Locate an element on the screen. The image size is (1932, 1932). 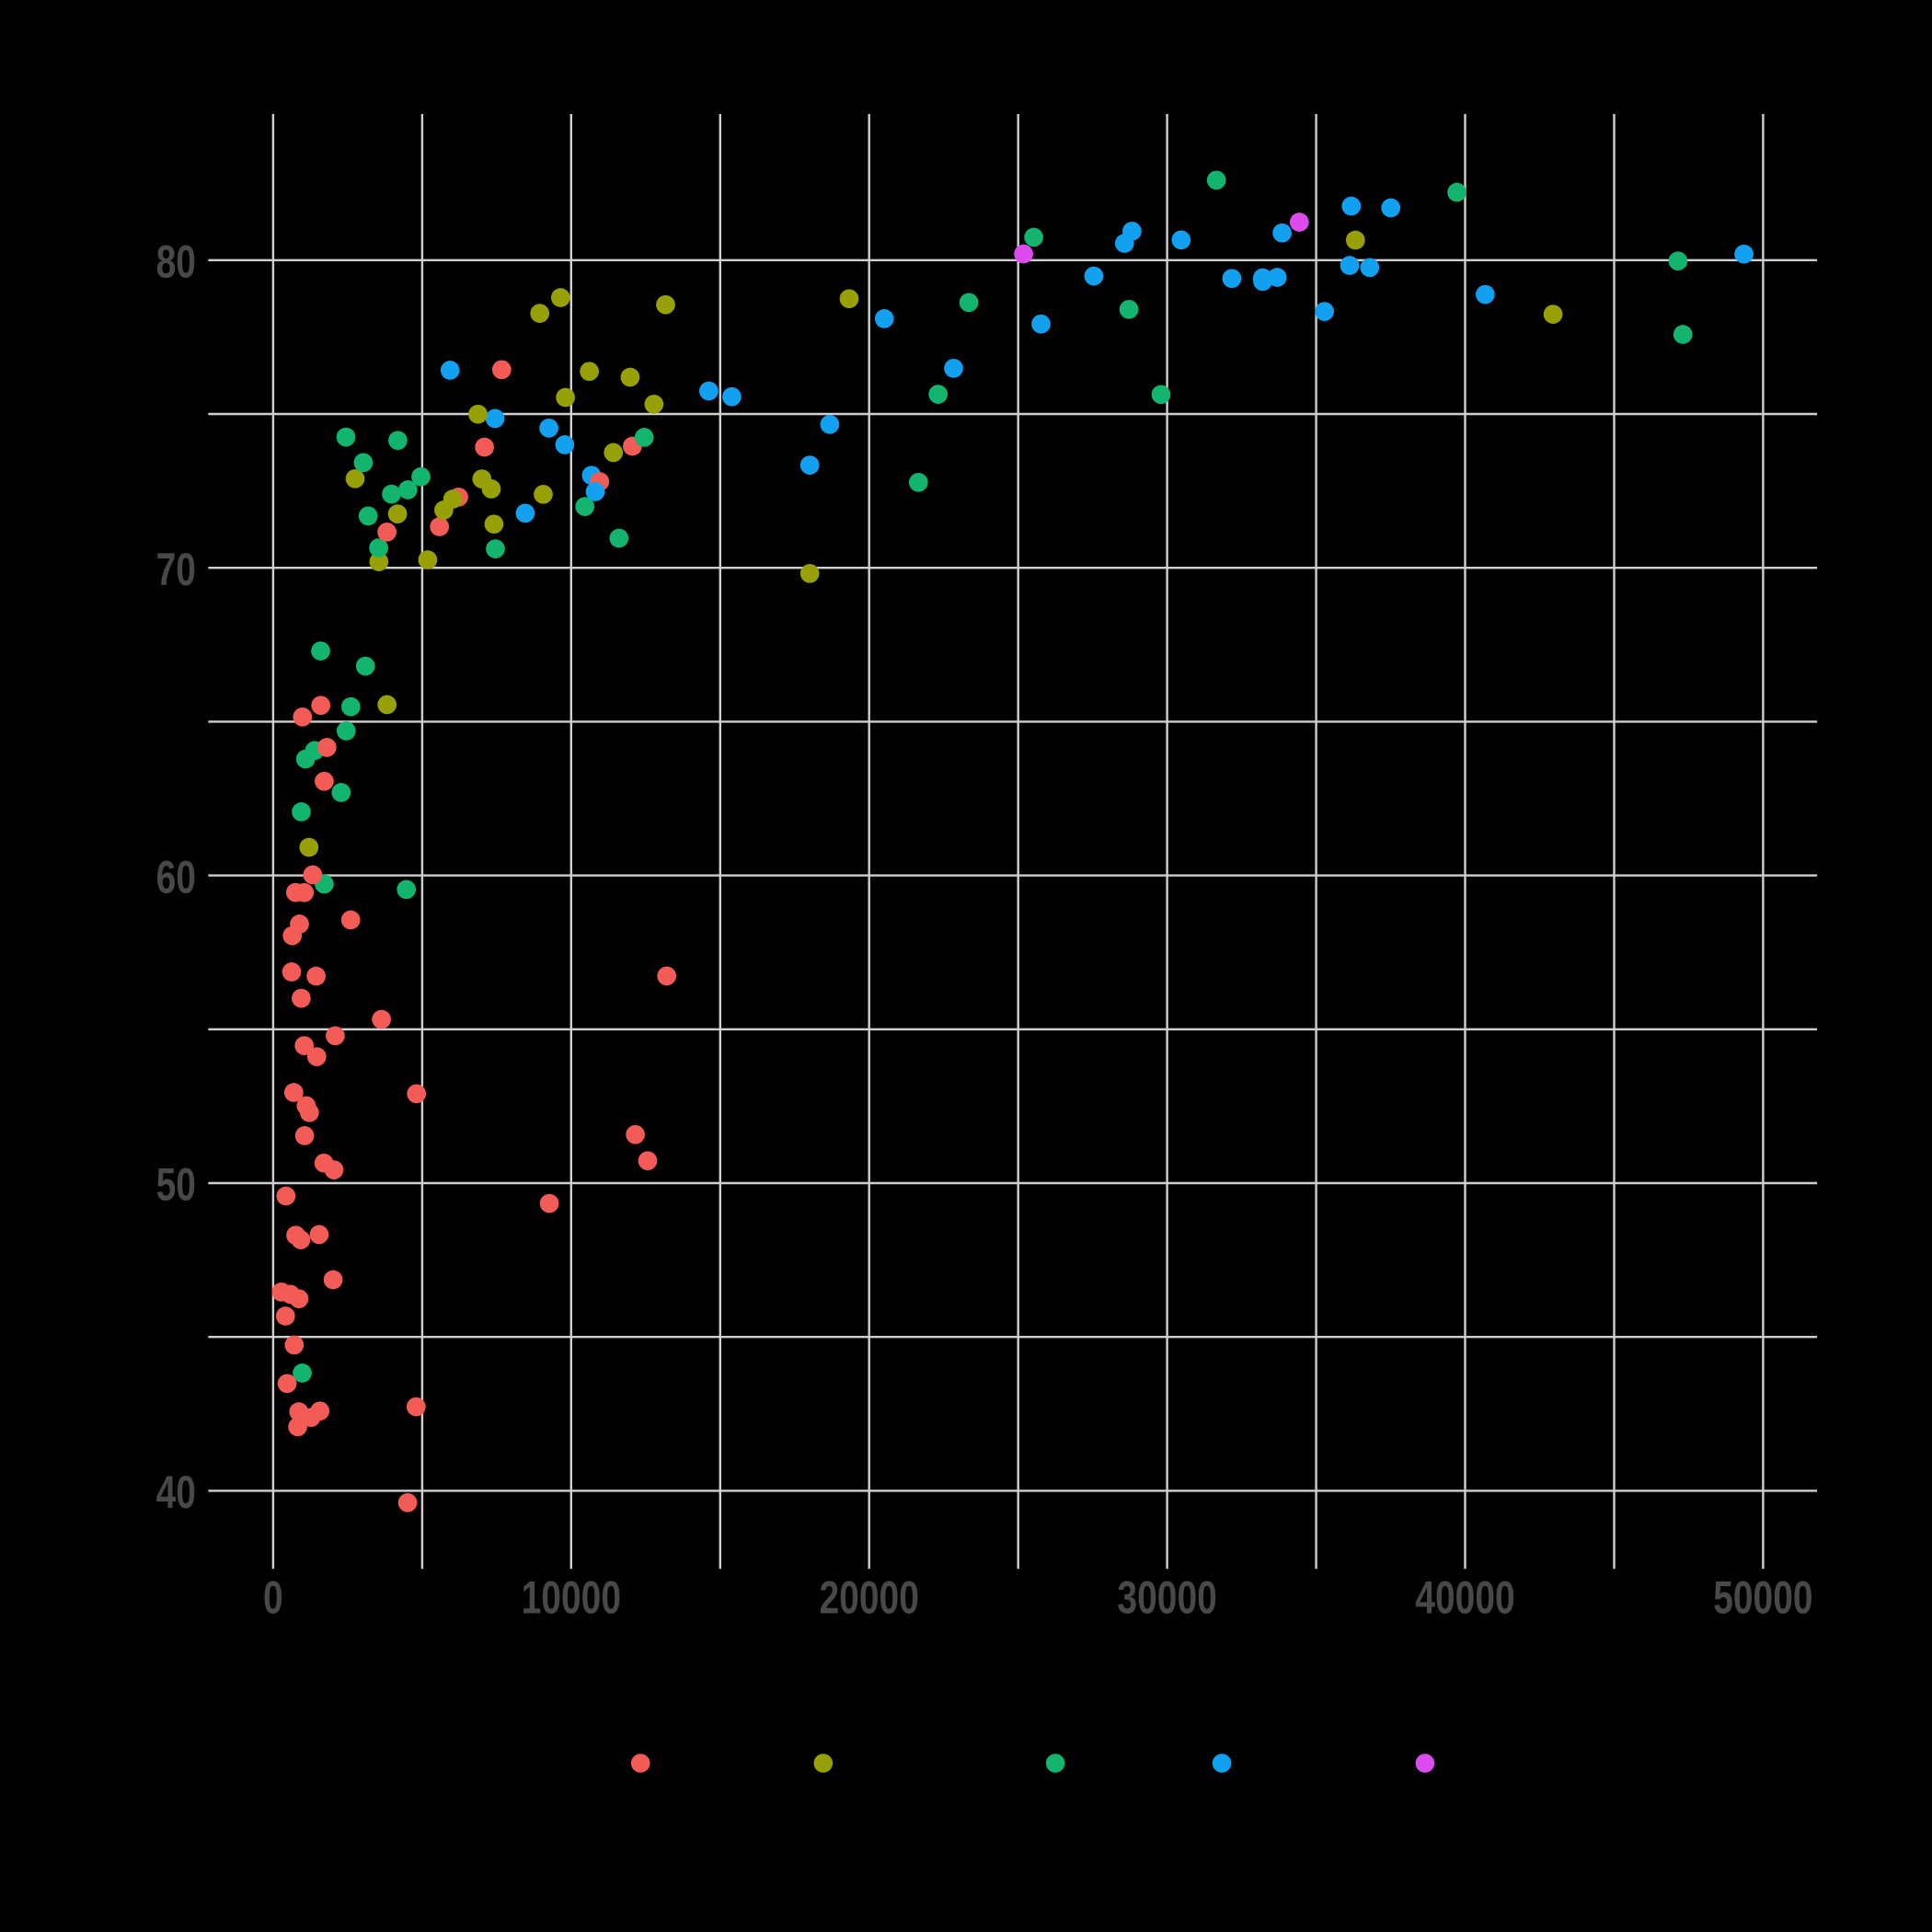
svg-text: 50 is located at coordinates (176, 1184).